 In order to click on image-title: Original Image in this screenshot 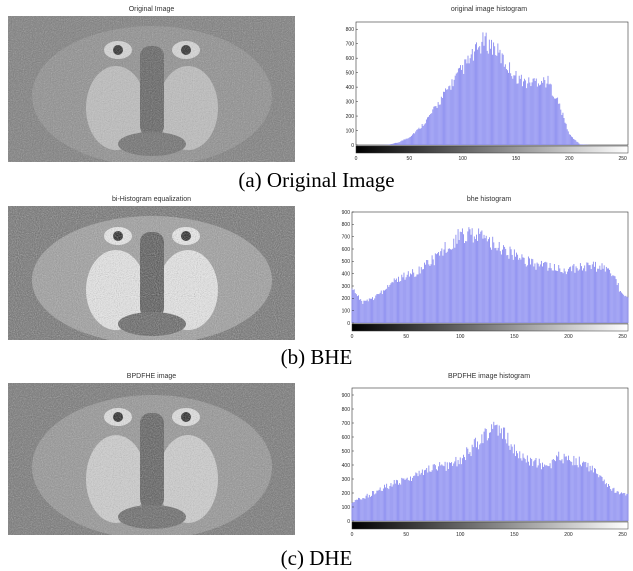, I will do `click(151, 9)`.